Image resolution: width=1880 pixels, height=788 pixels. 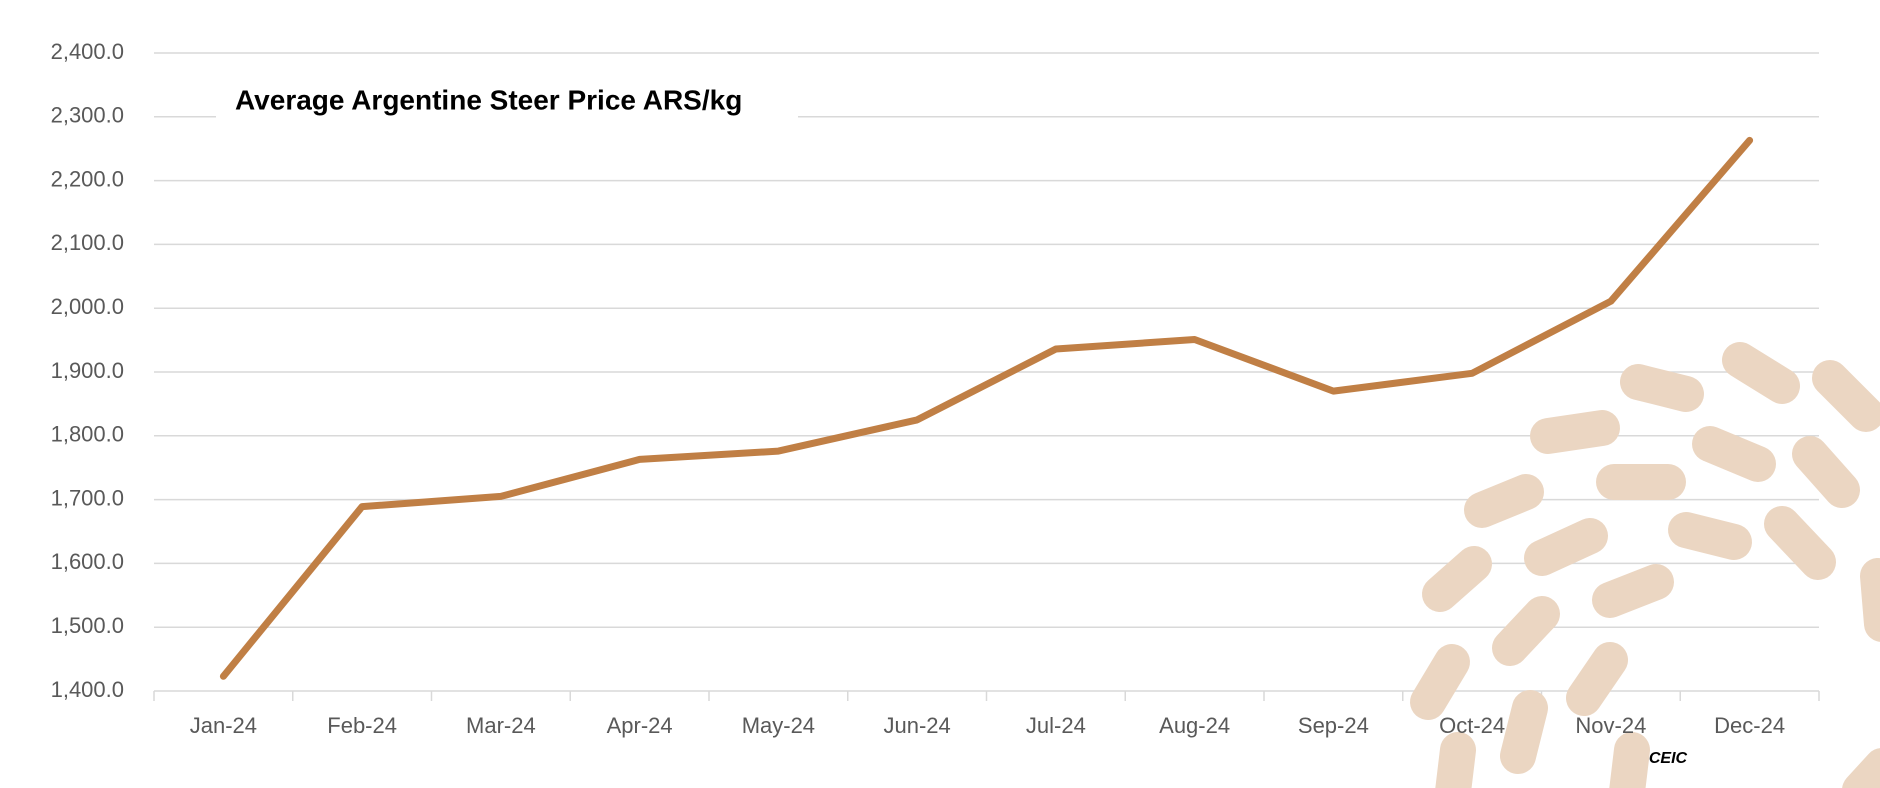 I want to click on y-tick-label: 2,200.0, so click(x=87, y=178).